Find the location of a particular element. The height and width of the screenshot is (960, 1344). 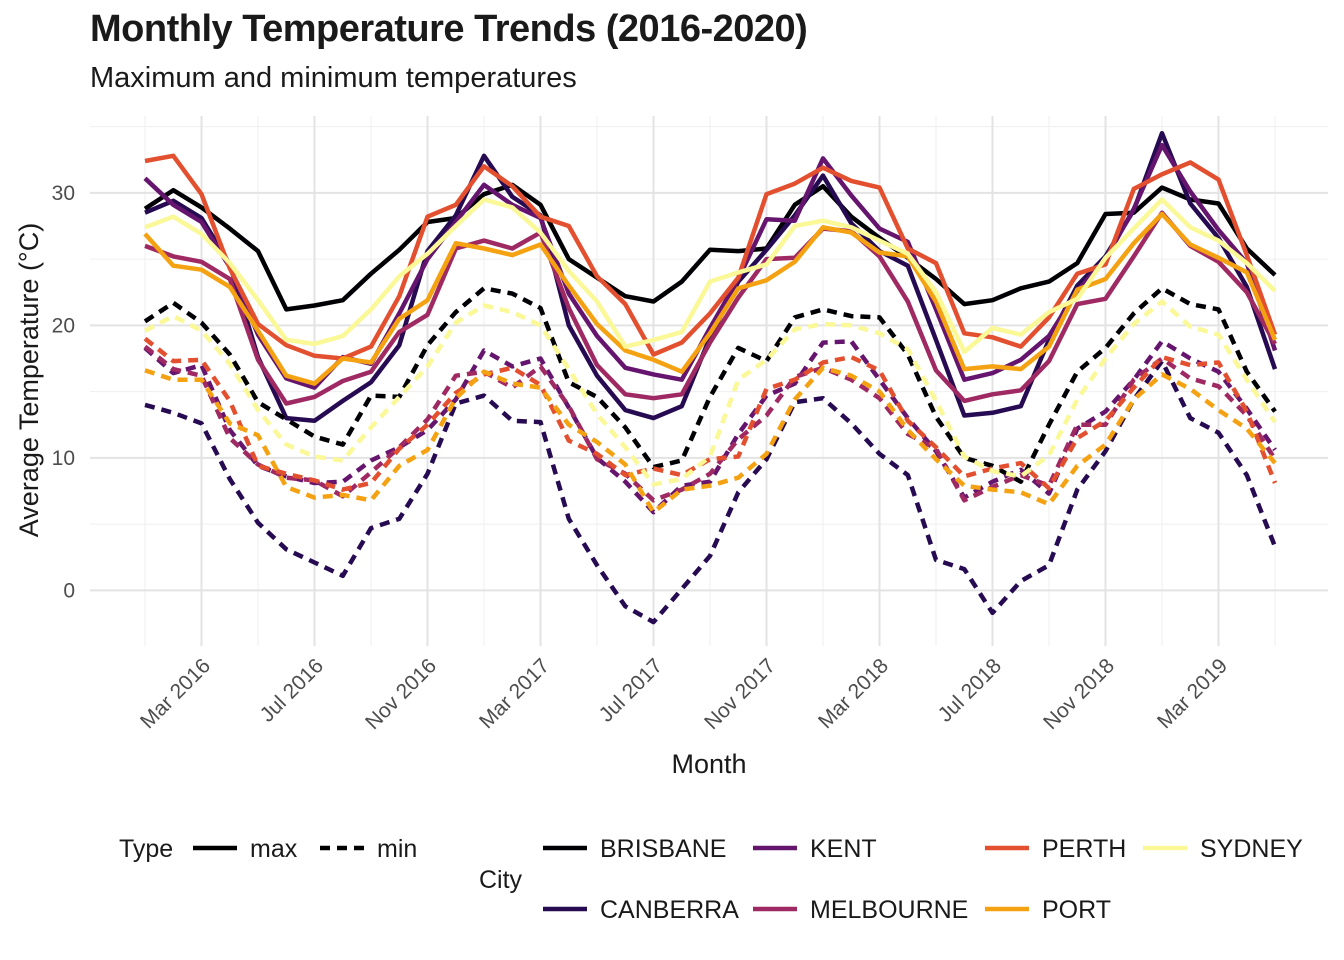

x-tick-label: Jul 2017 is located at coordinates (631, 690).